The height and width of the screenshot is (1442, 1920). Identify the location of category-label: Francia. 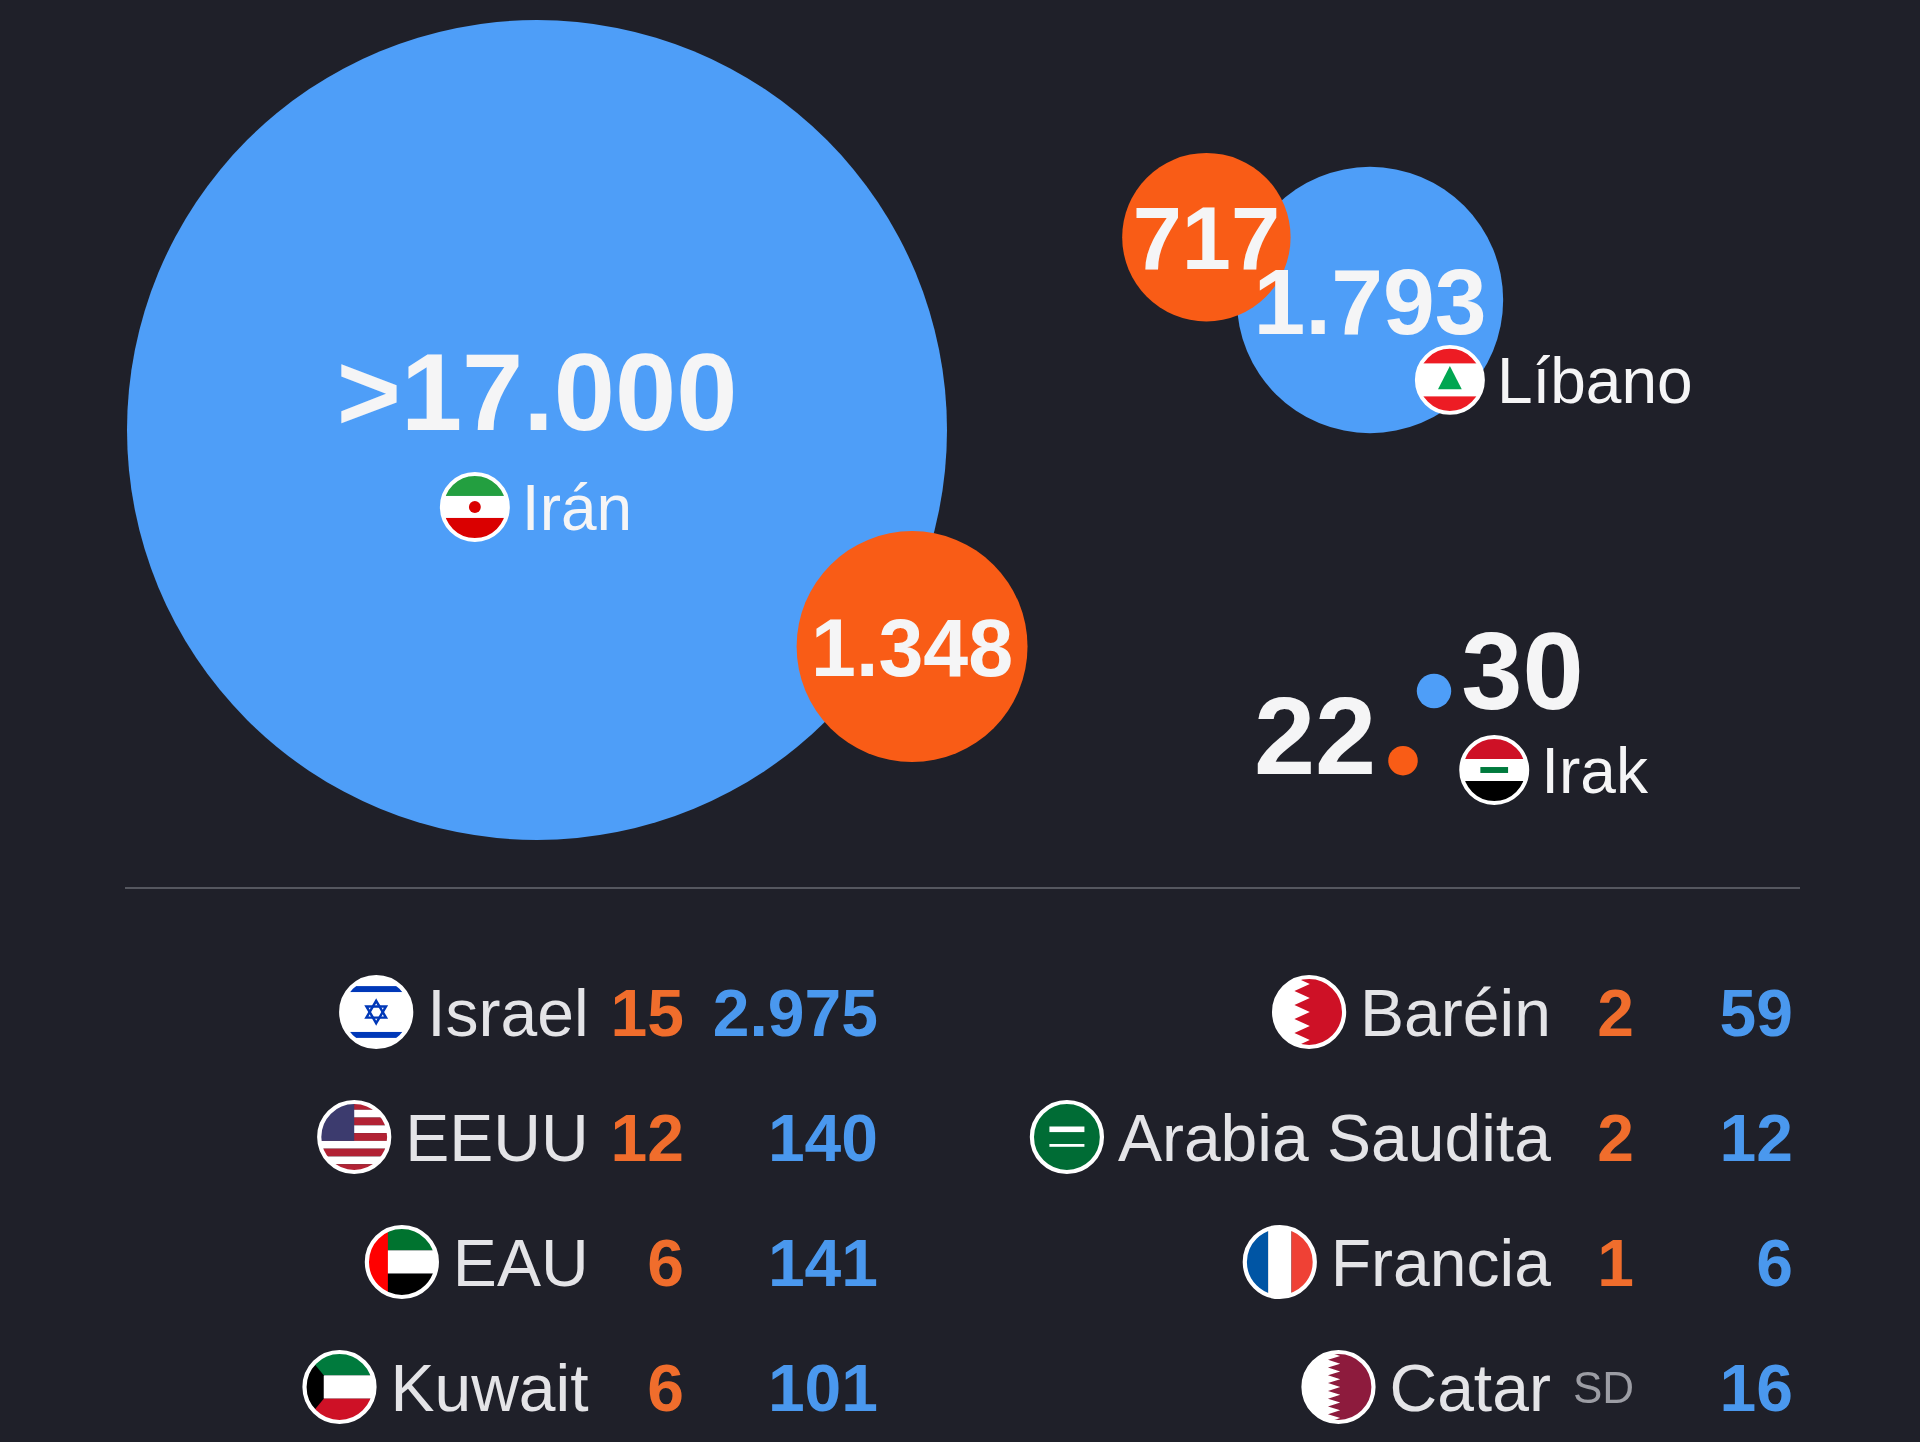
(1441, 1262).